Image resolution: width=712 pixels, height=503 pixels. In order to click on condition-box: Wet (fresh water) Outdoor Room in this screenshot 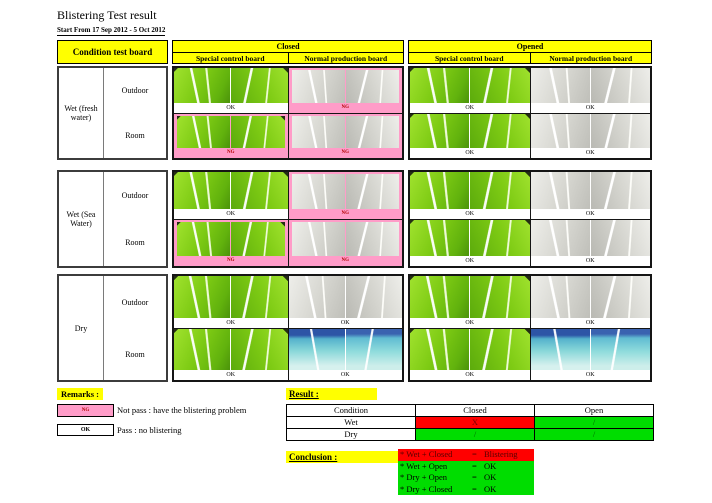, I will do `click(112, 113)`.